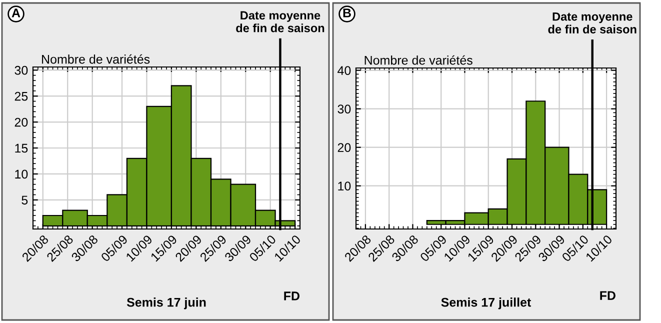 This screenshot has height=323, width=661. What do you see at coordinates (25, 200) in the screenshot?
I see `y-tick-label: 5` at bounding box center [25, 200].